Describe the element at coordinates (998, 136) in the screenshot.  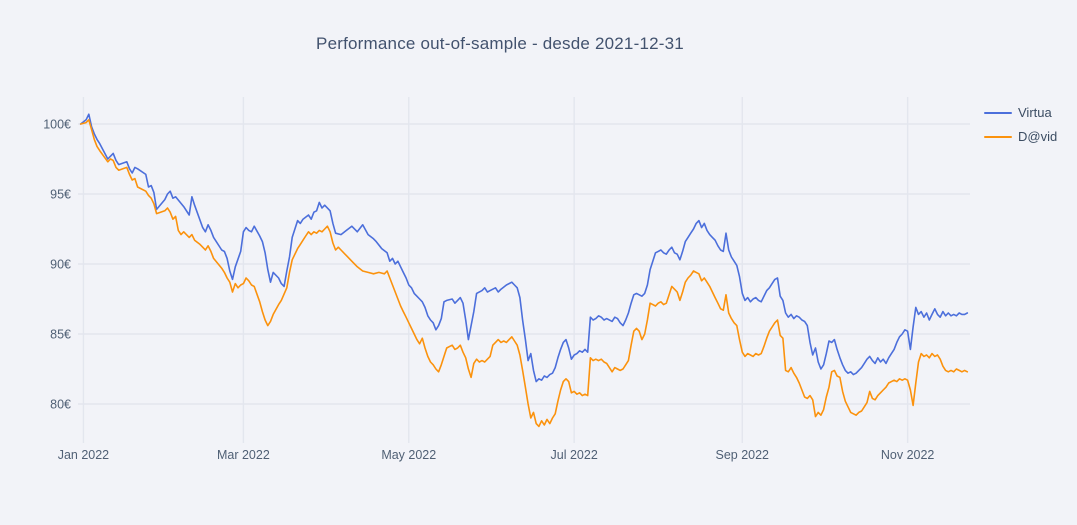
I see `david-line-swatch-icon` at that location.